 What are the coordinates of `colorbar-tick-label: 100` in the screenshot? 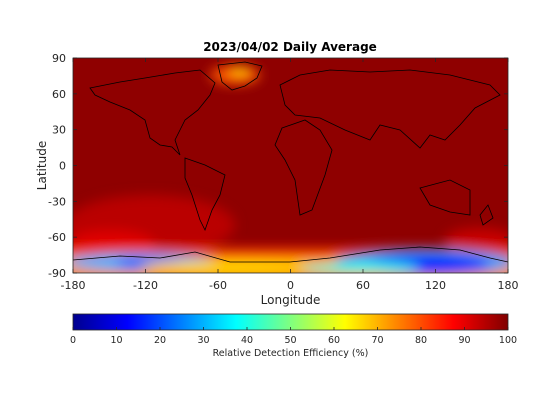 It's located at (508, 340).